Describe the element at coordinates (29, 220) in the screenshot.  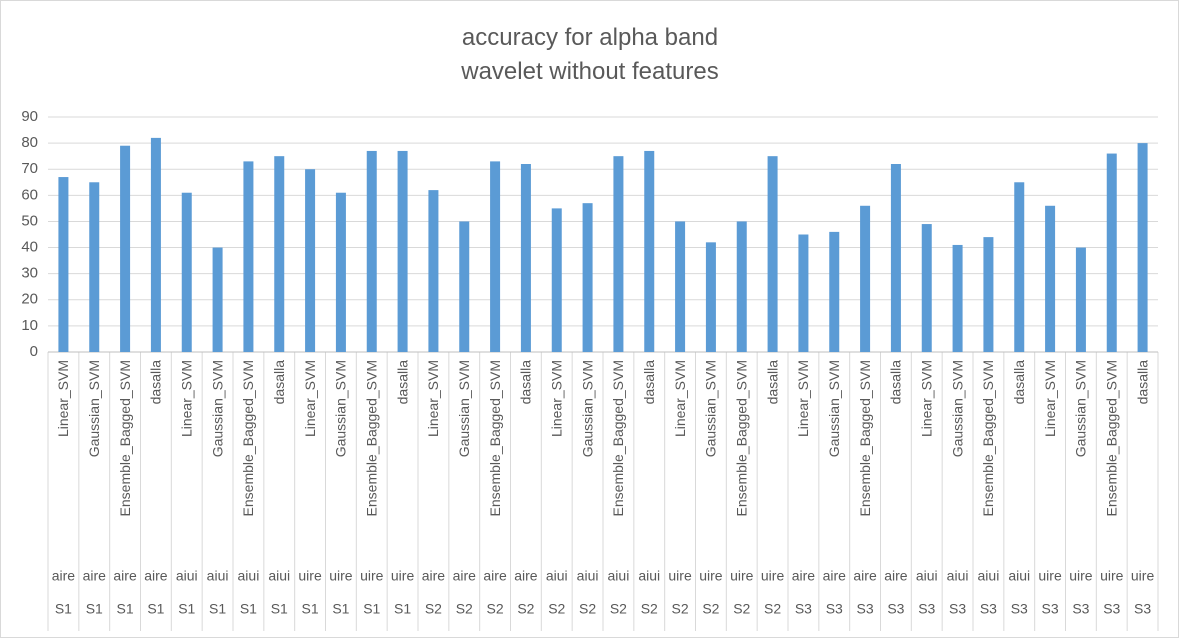
I see `y-tick-label: 50` at that location.